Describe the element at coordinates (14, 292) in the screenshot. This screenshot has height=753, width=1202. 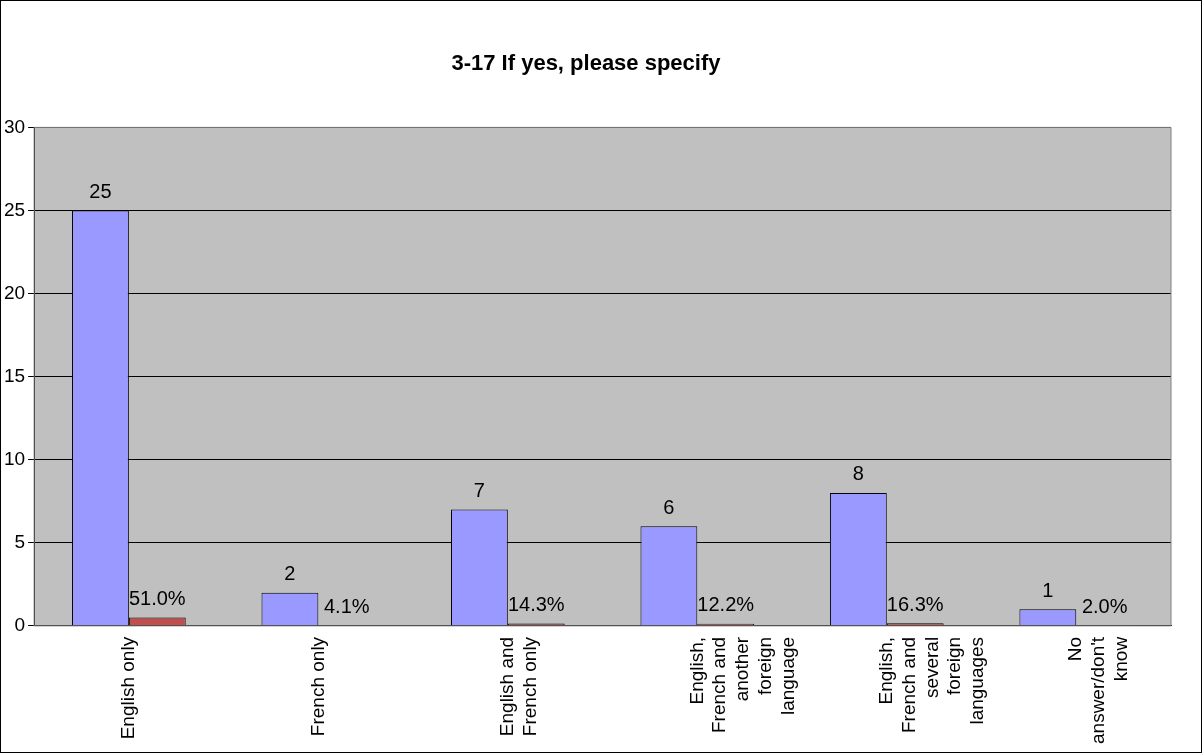
I see `y-tick-label: 20` at that location.